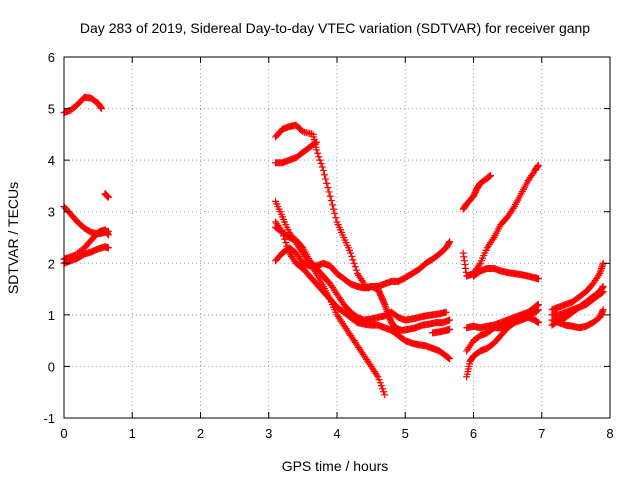 The height and width of the screenshot is (480, 640). What do you see at coordinates (405, 433) in the screenshot?
I see `x-tick-label: 5` at bounding box center [405, 433].